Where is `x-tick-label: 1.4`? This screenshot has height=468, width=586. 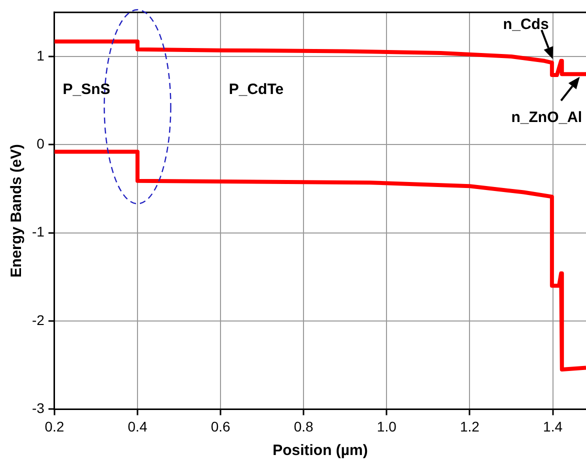
x-tick-label: 1.4 is located at coordinates (553, 426).